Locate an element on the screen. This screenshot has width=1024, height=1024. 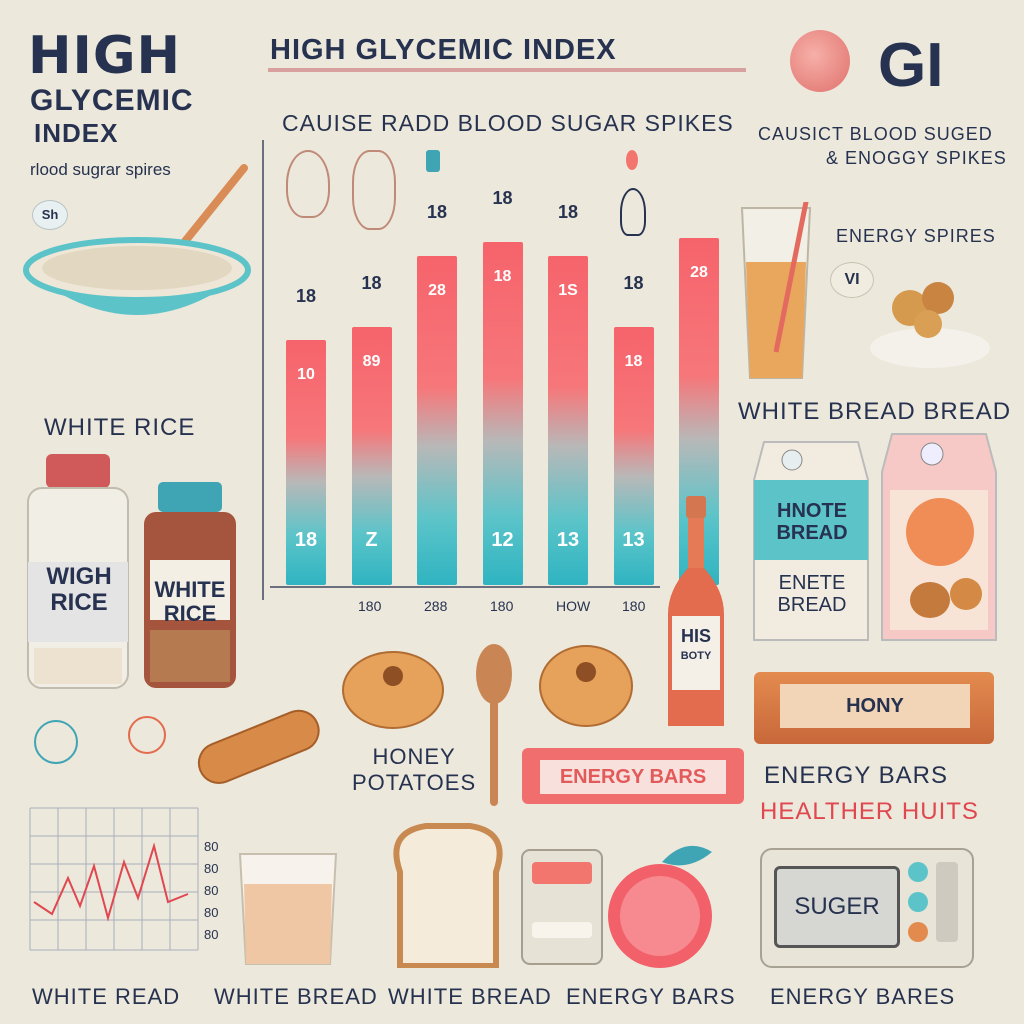
scale-side-panel-icon is located at coordinates (947, 902).